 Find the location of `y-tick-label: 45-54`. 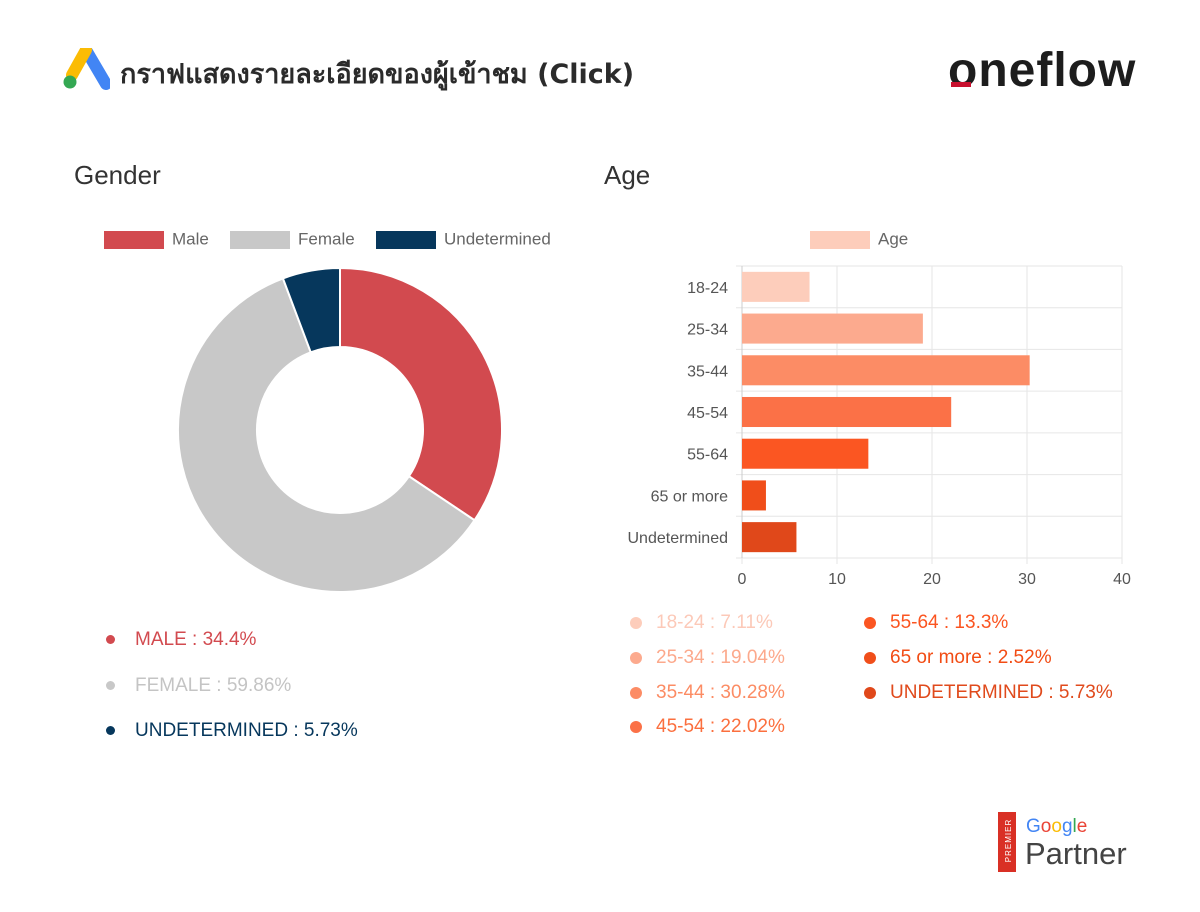

y-tick-label: 45-54 is located at coordinates (707, 413).